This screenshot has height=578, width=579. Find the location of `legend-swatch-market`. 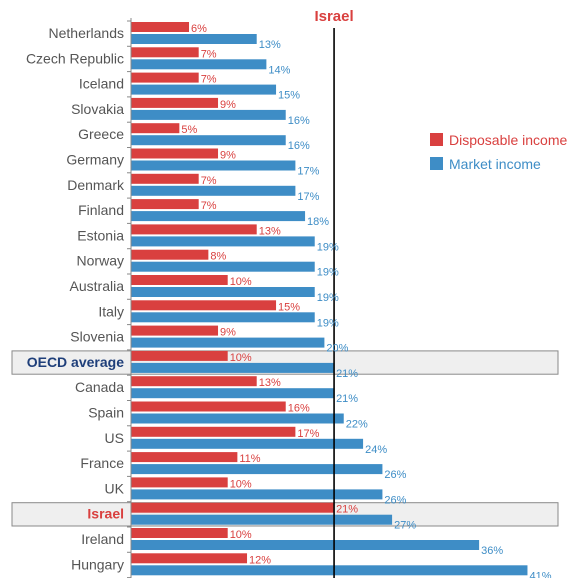

legend-swatch-market is located at coordinates (436, 163).